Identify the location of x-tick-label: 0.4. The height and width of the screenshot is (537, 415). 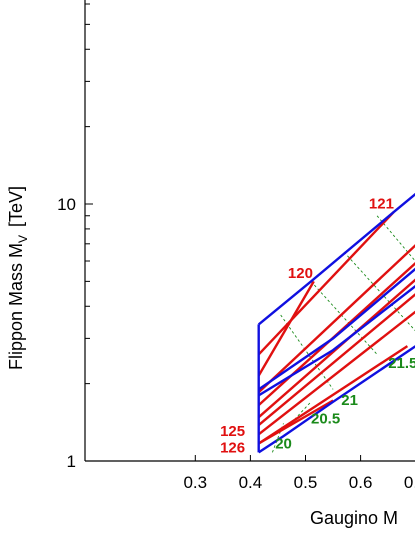
(251, 482).